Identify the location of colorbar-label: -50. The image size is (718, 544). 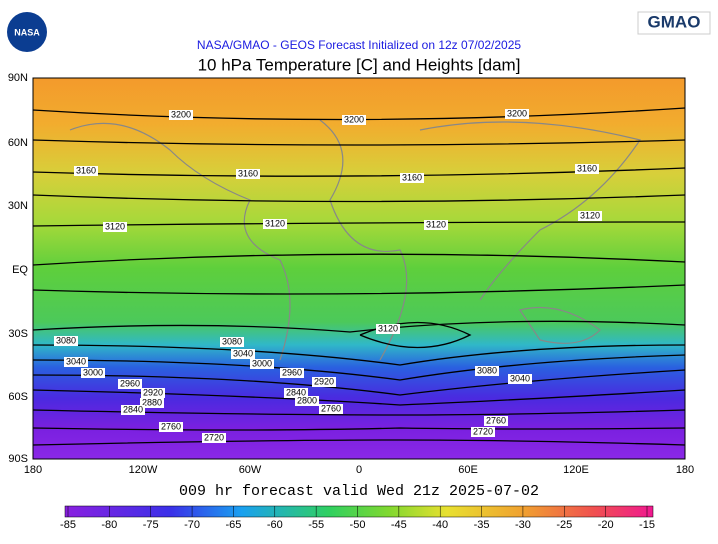
(358, 525).